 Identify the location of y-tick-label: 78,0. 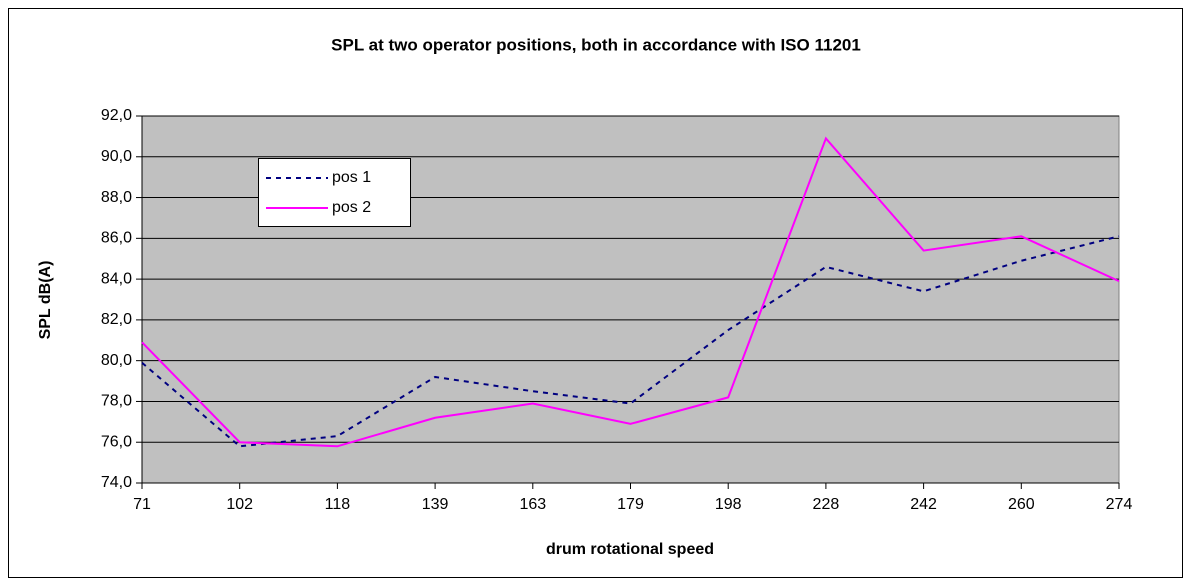
(116, 401).